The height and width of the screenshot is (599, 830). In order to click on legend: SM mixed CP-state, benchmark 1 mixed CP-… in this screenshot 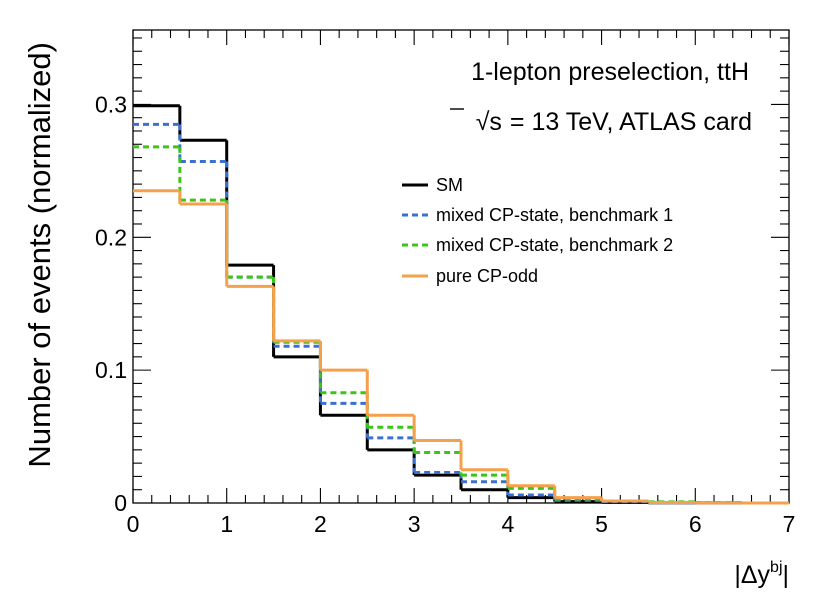, I will do `click(537, 230)`.